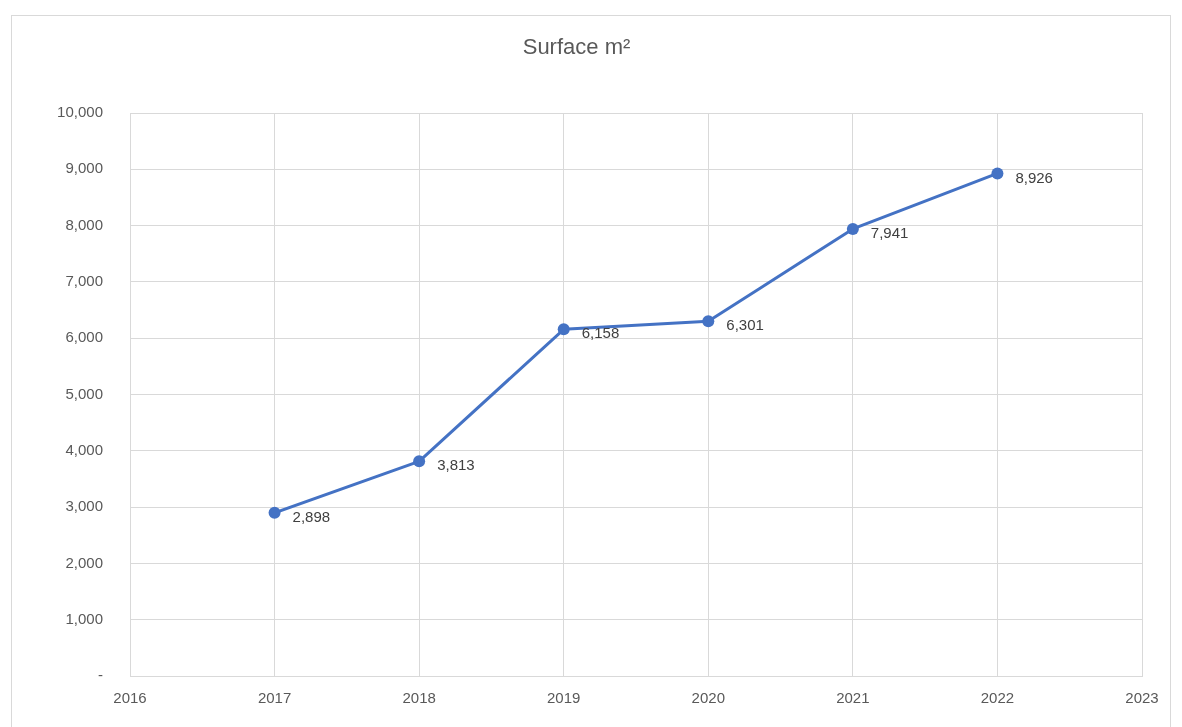 Image resolution: width=1182 pixels, height=727 pixels. Describe the element at coordinates (84, 337) in the screenshot. I see `y-tick-label: 6,000` at that location.